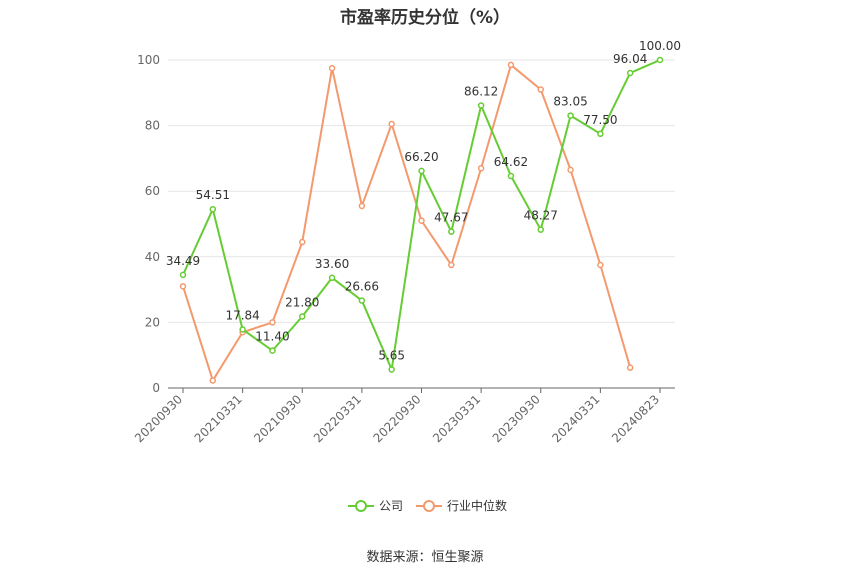 Image resolution: width=850 pixels, height=575 pixels. Describe the element at coordinates (516, 418) in the screenshot. I see `x-tick-label: 20230930` at that location.